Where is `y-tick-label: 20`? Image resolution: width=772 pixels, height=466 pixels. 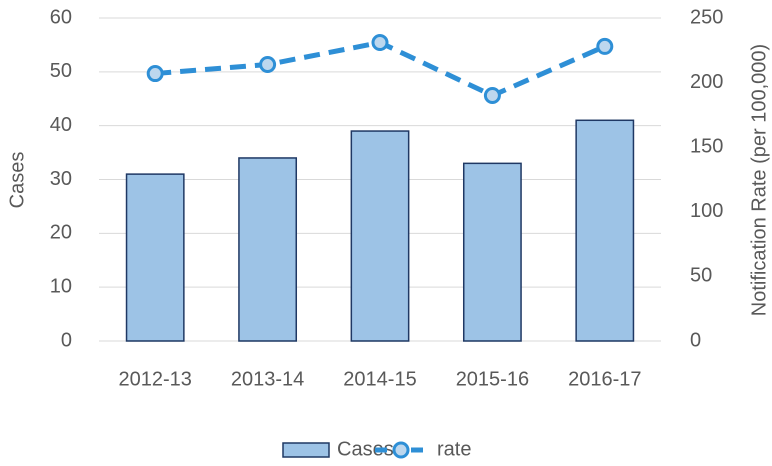
y-tick-label: 20 is located at coordinates (61, 233).